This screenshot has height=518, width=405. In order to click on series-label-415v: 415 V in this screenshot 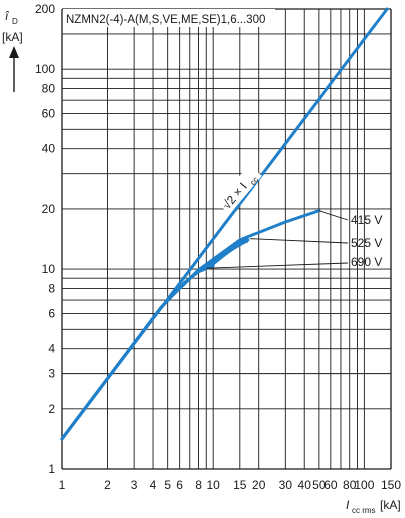, I will do `click(366, 220)`.